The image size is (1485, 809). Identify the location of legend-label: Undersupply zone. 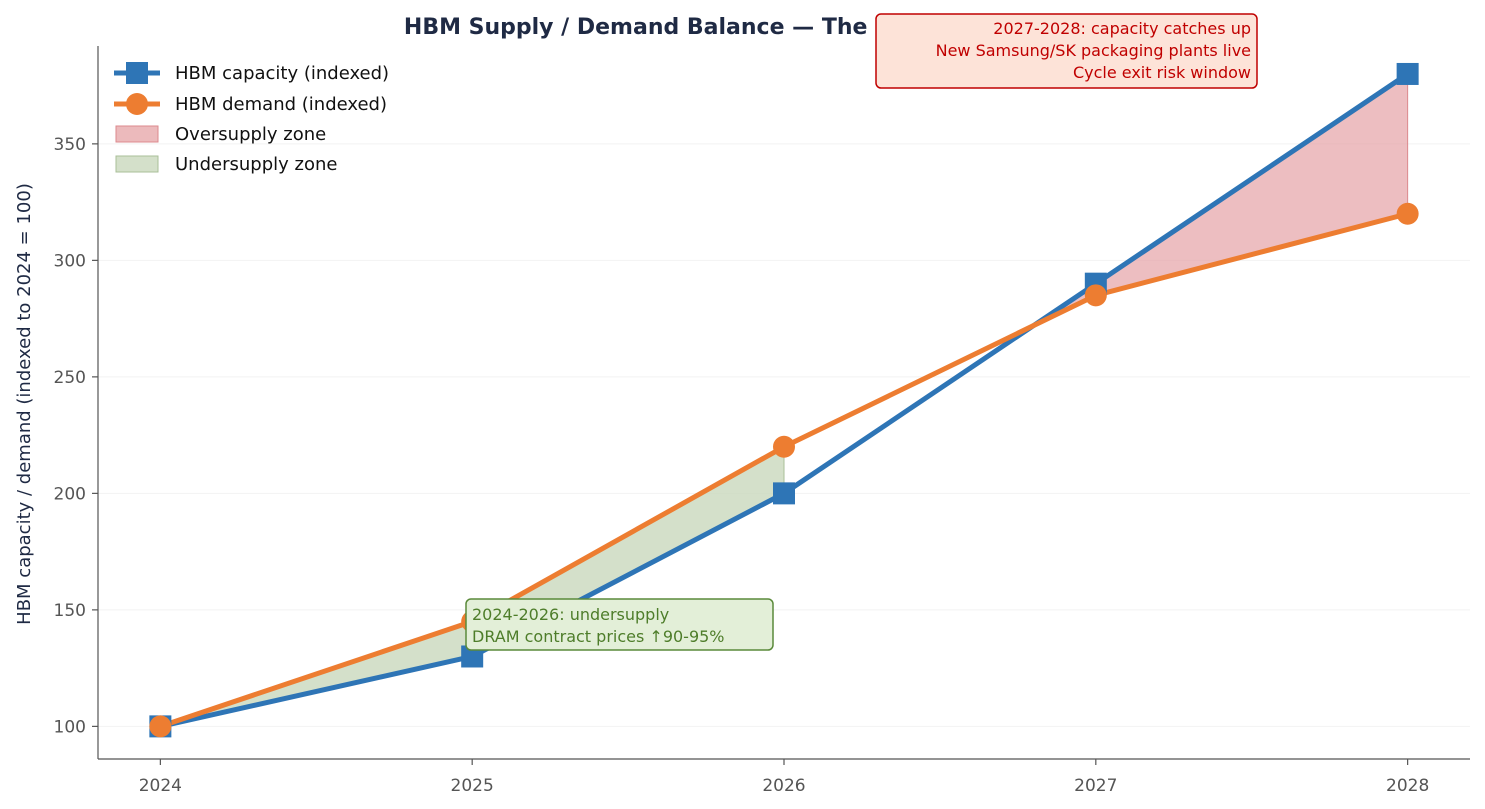
(256, 164).